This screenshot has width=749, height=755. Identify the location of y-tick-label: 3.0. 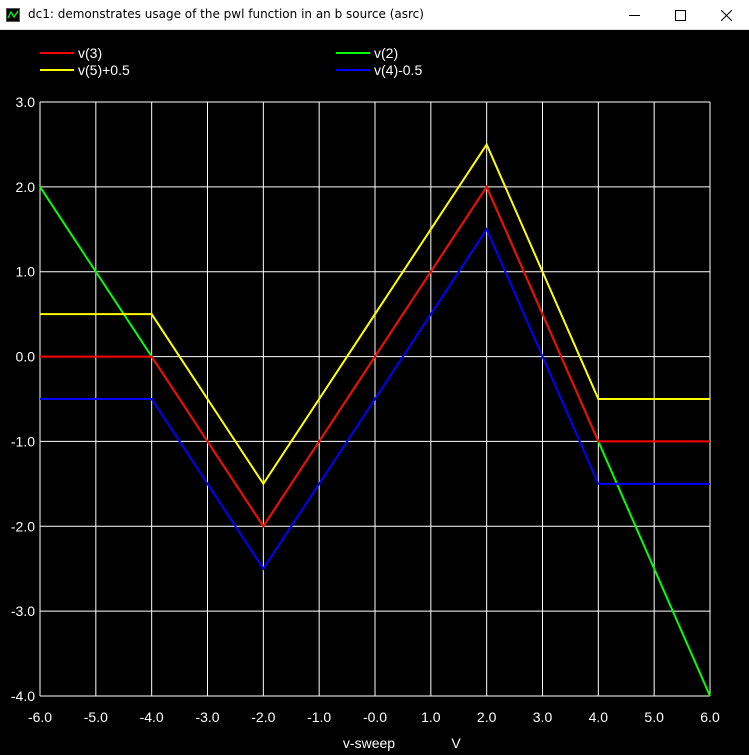
(26, 102).